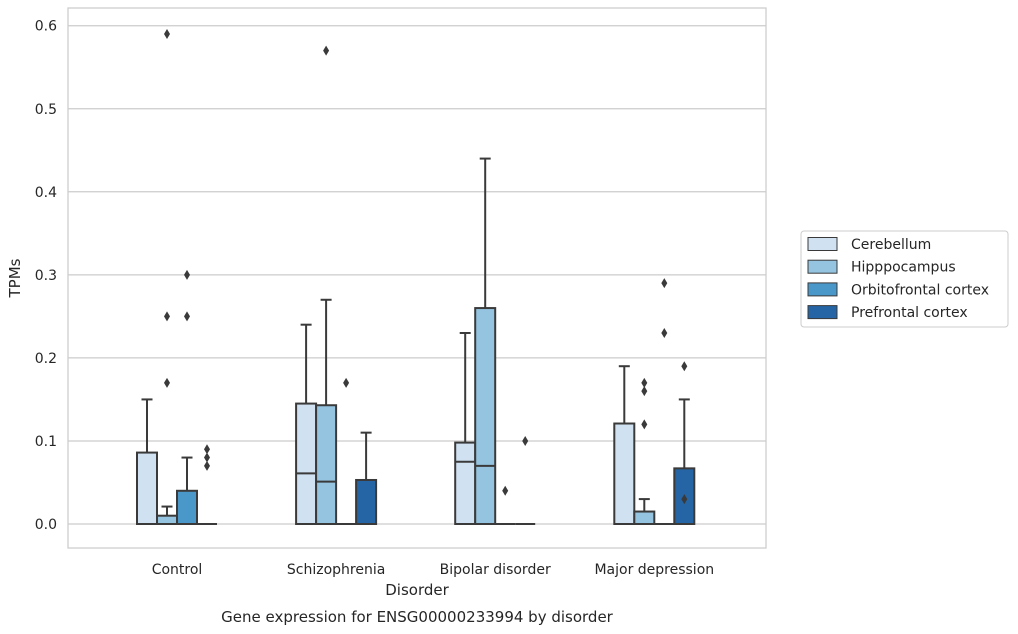 The height and width of the screenshot is (634, 1018). I want to click on legend-label: Orbitofrontal cortex, so click(920, 290).